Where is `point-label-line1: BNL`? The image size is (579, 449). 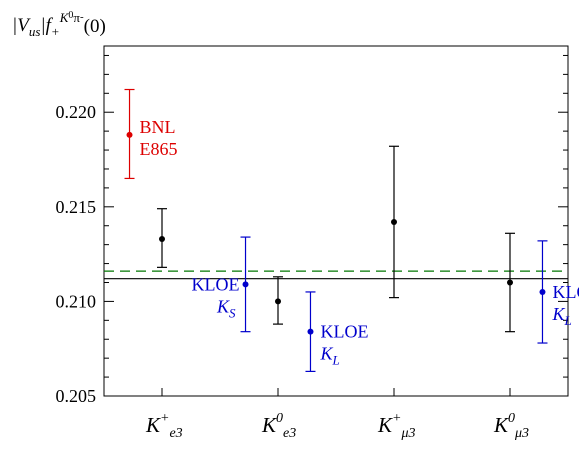 point-label-line1: BNL is located at coordinates (158, 127).